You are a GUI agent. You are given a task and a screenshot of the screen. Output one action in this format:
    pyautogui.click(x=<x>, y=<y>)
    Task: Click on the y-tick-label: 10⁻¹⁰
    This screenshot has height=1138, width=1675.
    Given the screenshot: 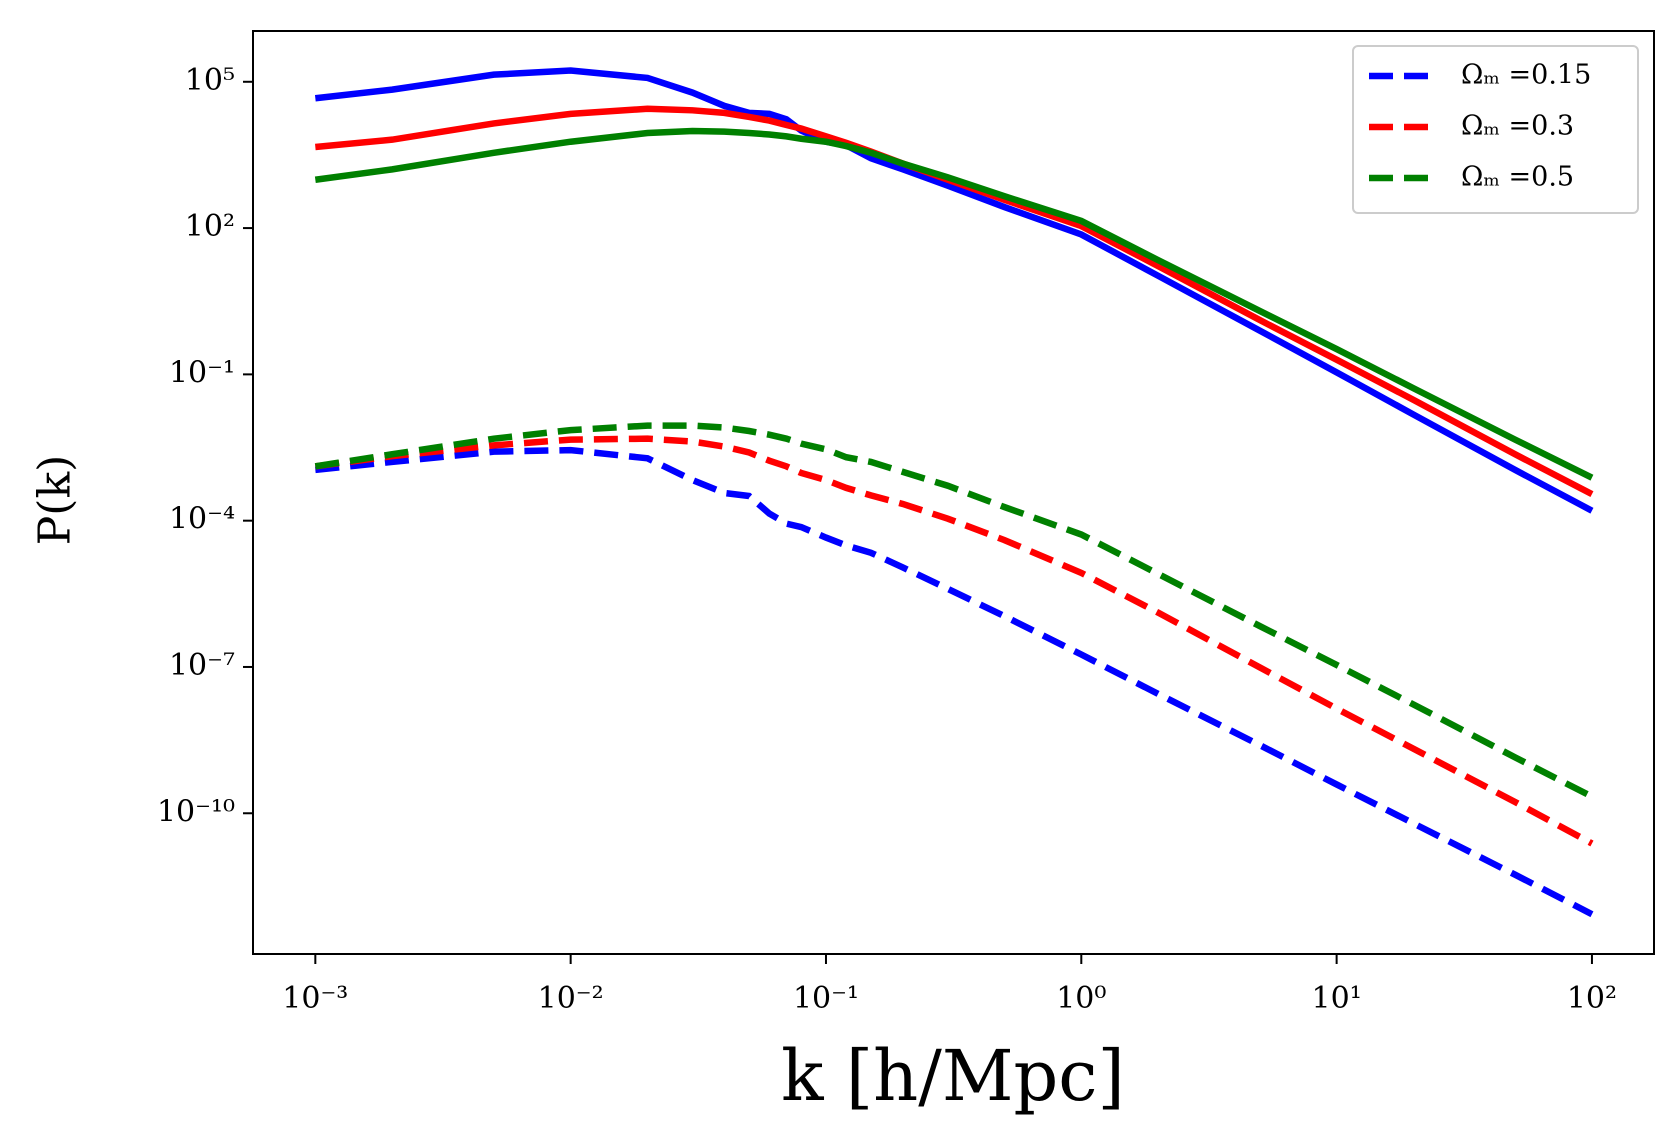 What is the action you would take?
    pyautogui.click(x=196, y=811)
    